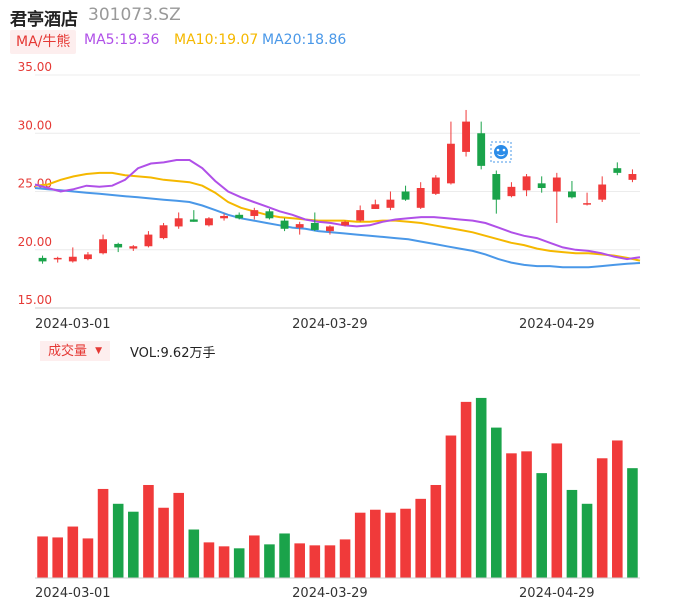 This screenshot has height=606, width=686. What do you see at coordinates (35, 125) in the screenshot?
I see `y-tick-label: 30.00` at bounding box center [35, 125].